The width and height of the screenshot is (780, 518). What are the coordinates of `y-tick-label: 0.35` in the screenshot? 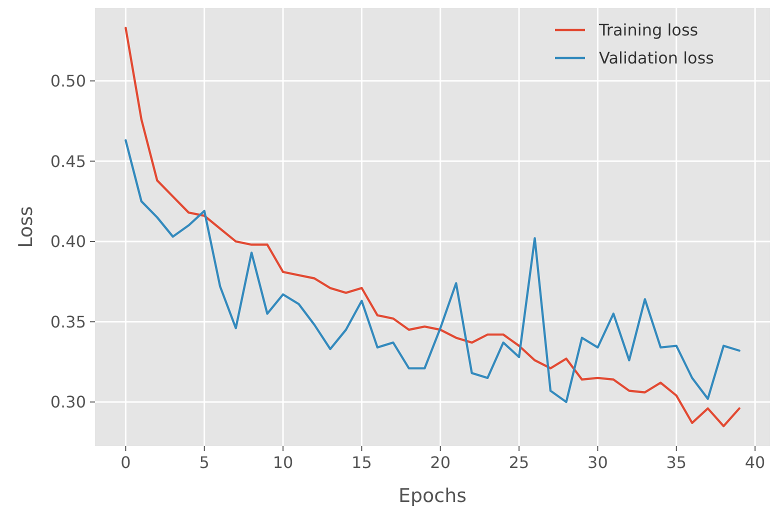 It's located at (68, 322).